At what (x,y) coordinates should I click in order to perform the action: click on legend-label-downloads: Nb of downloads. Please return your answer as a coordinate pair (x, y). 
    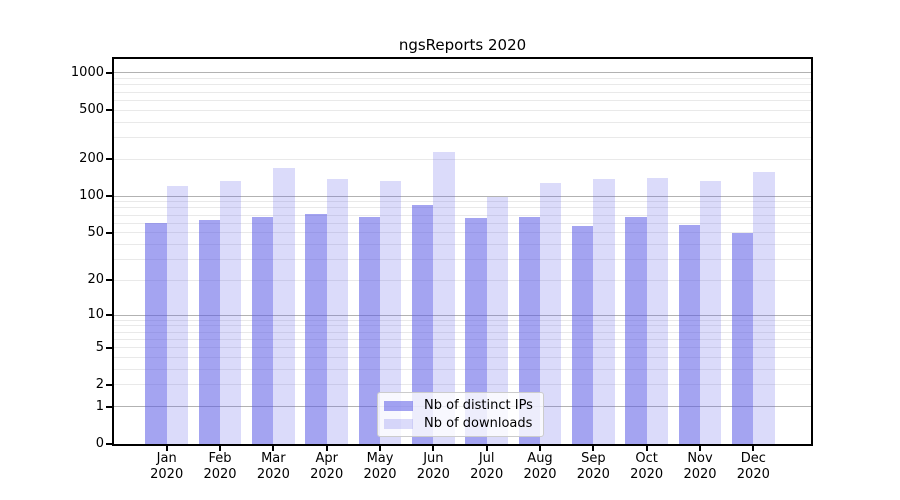
    Looking at the image, I should click on (478, 423).